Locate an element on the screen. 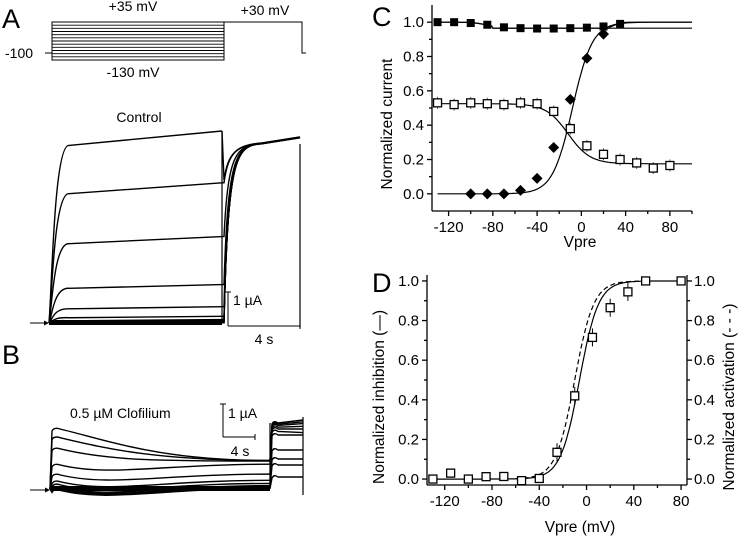 The width and height of the screenshot is (740, 537). y-right-tick-label: 1.0 is located at coordinates (704, 281).